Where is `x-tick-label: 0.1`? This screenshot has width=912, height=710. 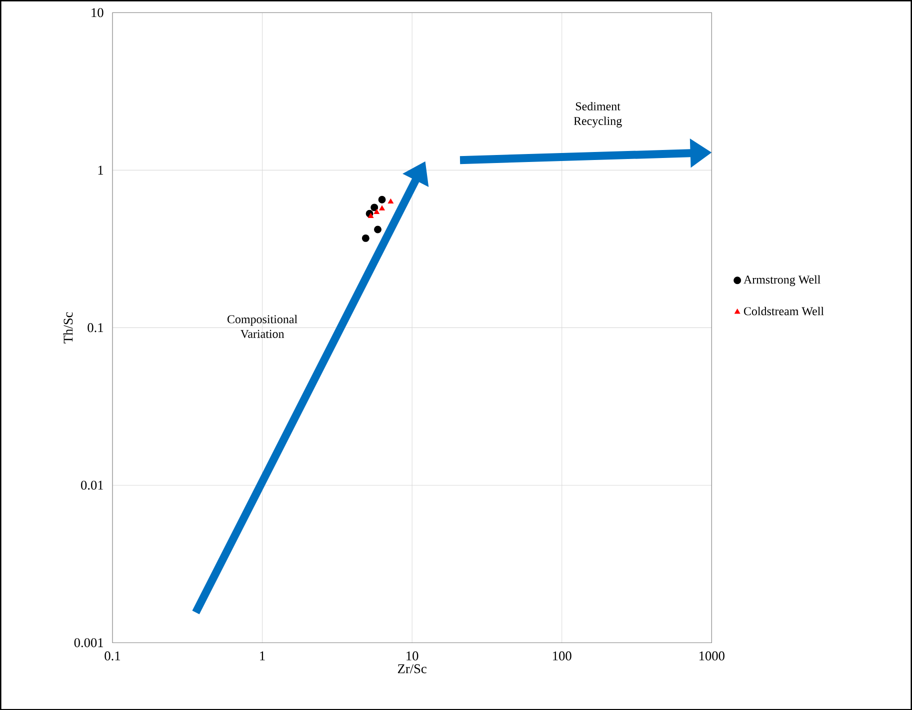 x-tick-label: 0.1 is located at coordinates (112, 655).